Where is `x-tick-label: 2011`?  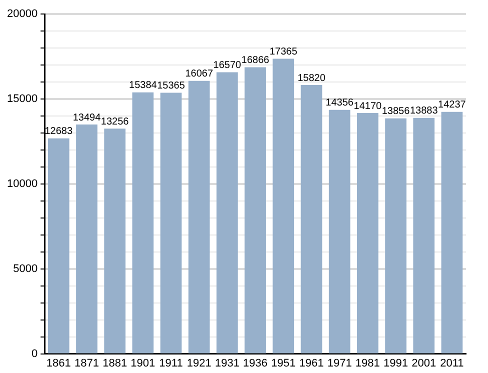
x-tick-label: 2011 is located at coordinates (452, 363).